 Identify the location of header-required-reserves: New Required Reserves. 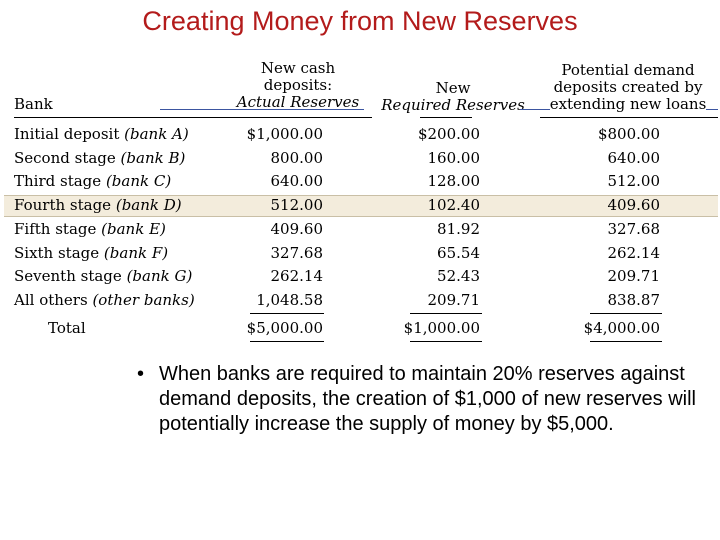
(453, 97).